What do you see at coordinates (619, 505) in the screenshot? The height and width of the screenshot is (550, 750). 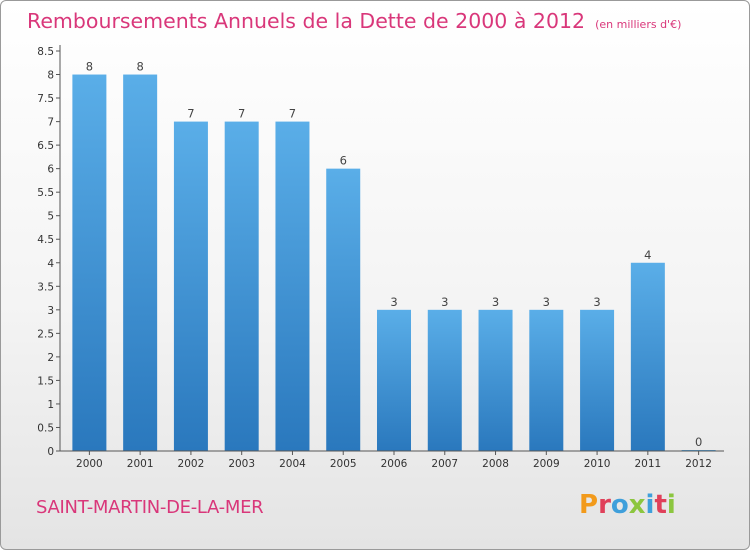 I see `logo-letter: o` at bounding box center [619, 505].